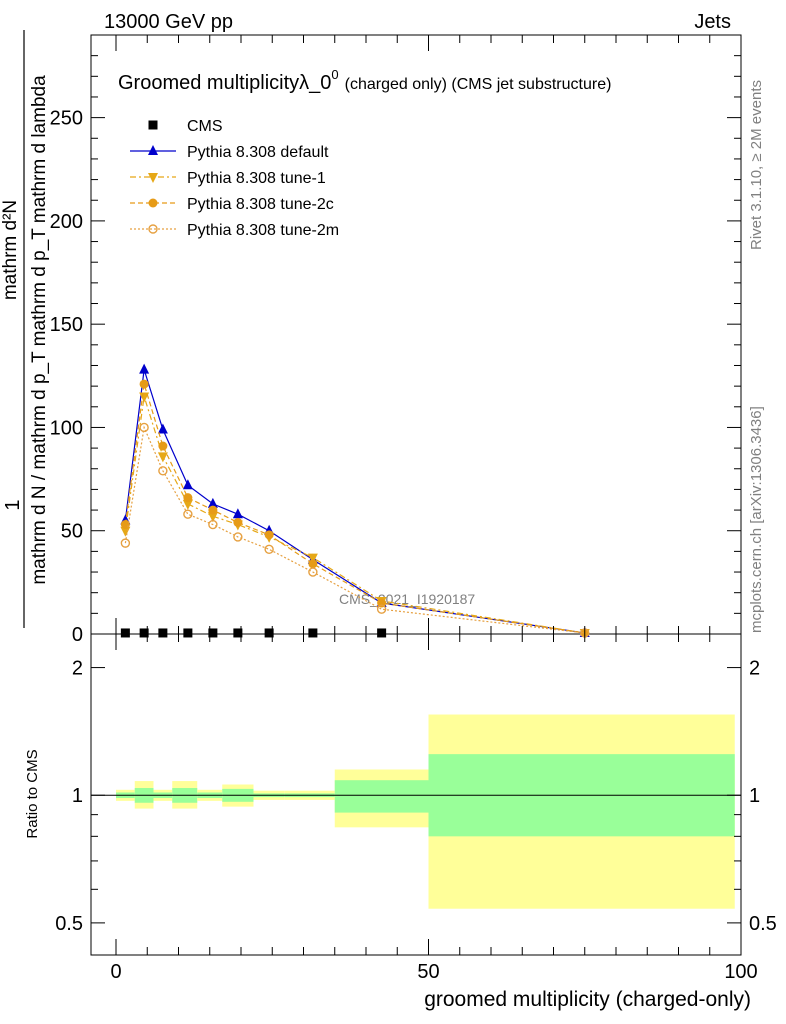 The width and height of the screenshot is (786, 1024). I want to click on ratio-y-tick-label-right: 0.5, so click(763, 924).